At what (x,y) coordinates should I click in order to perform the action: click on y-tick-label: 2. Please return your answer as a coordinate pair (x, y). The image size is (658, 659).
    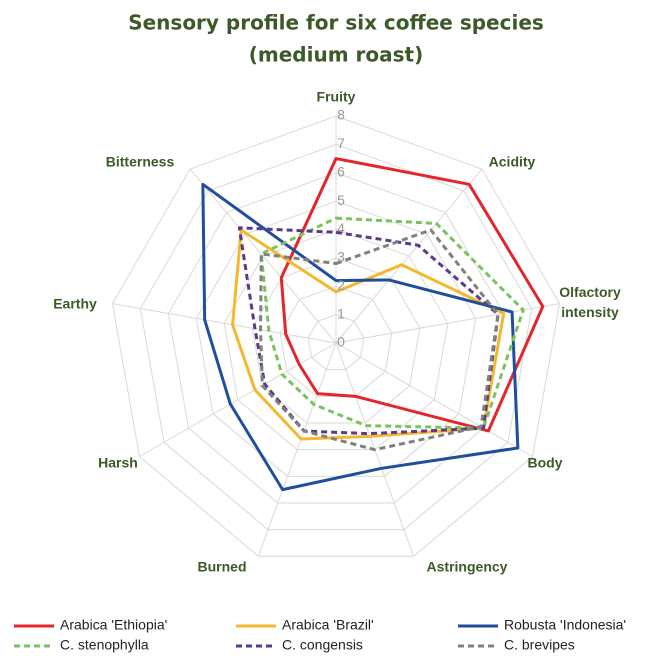
    Looking at the image, I should click on (341, 285).